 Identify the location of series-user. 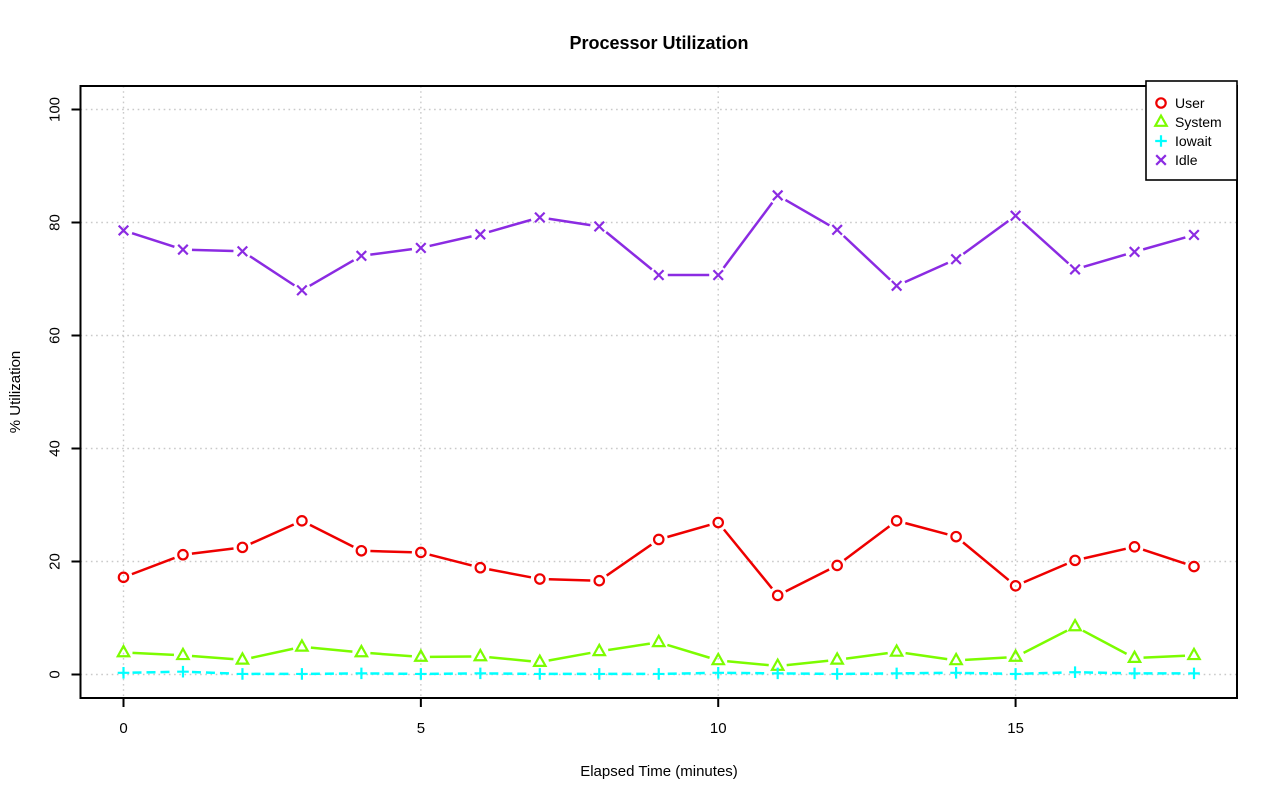
(659, 558).